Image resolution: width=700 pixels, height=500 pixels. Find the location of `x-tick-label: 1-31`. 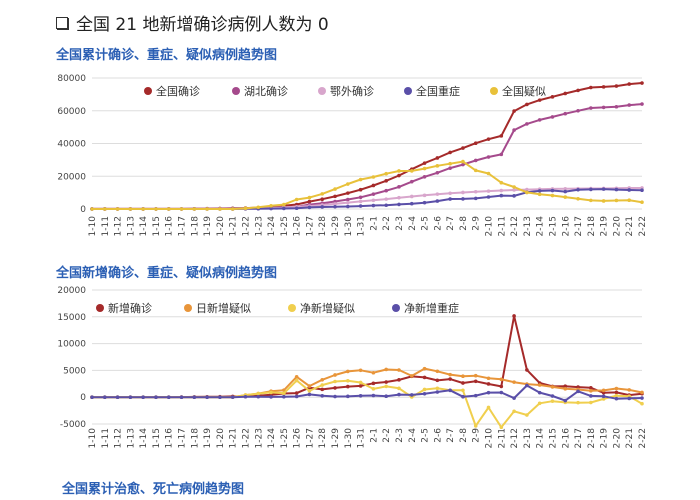

x-tick-label: 1-31 is located at coordinates (362, 438).